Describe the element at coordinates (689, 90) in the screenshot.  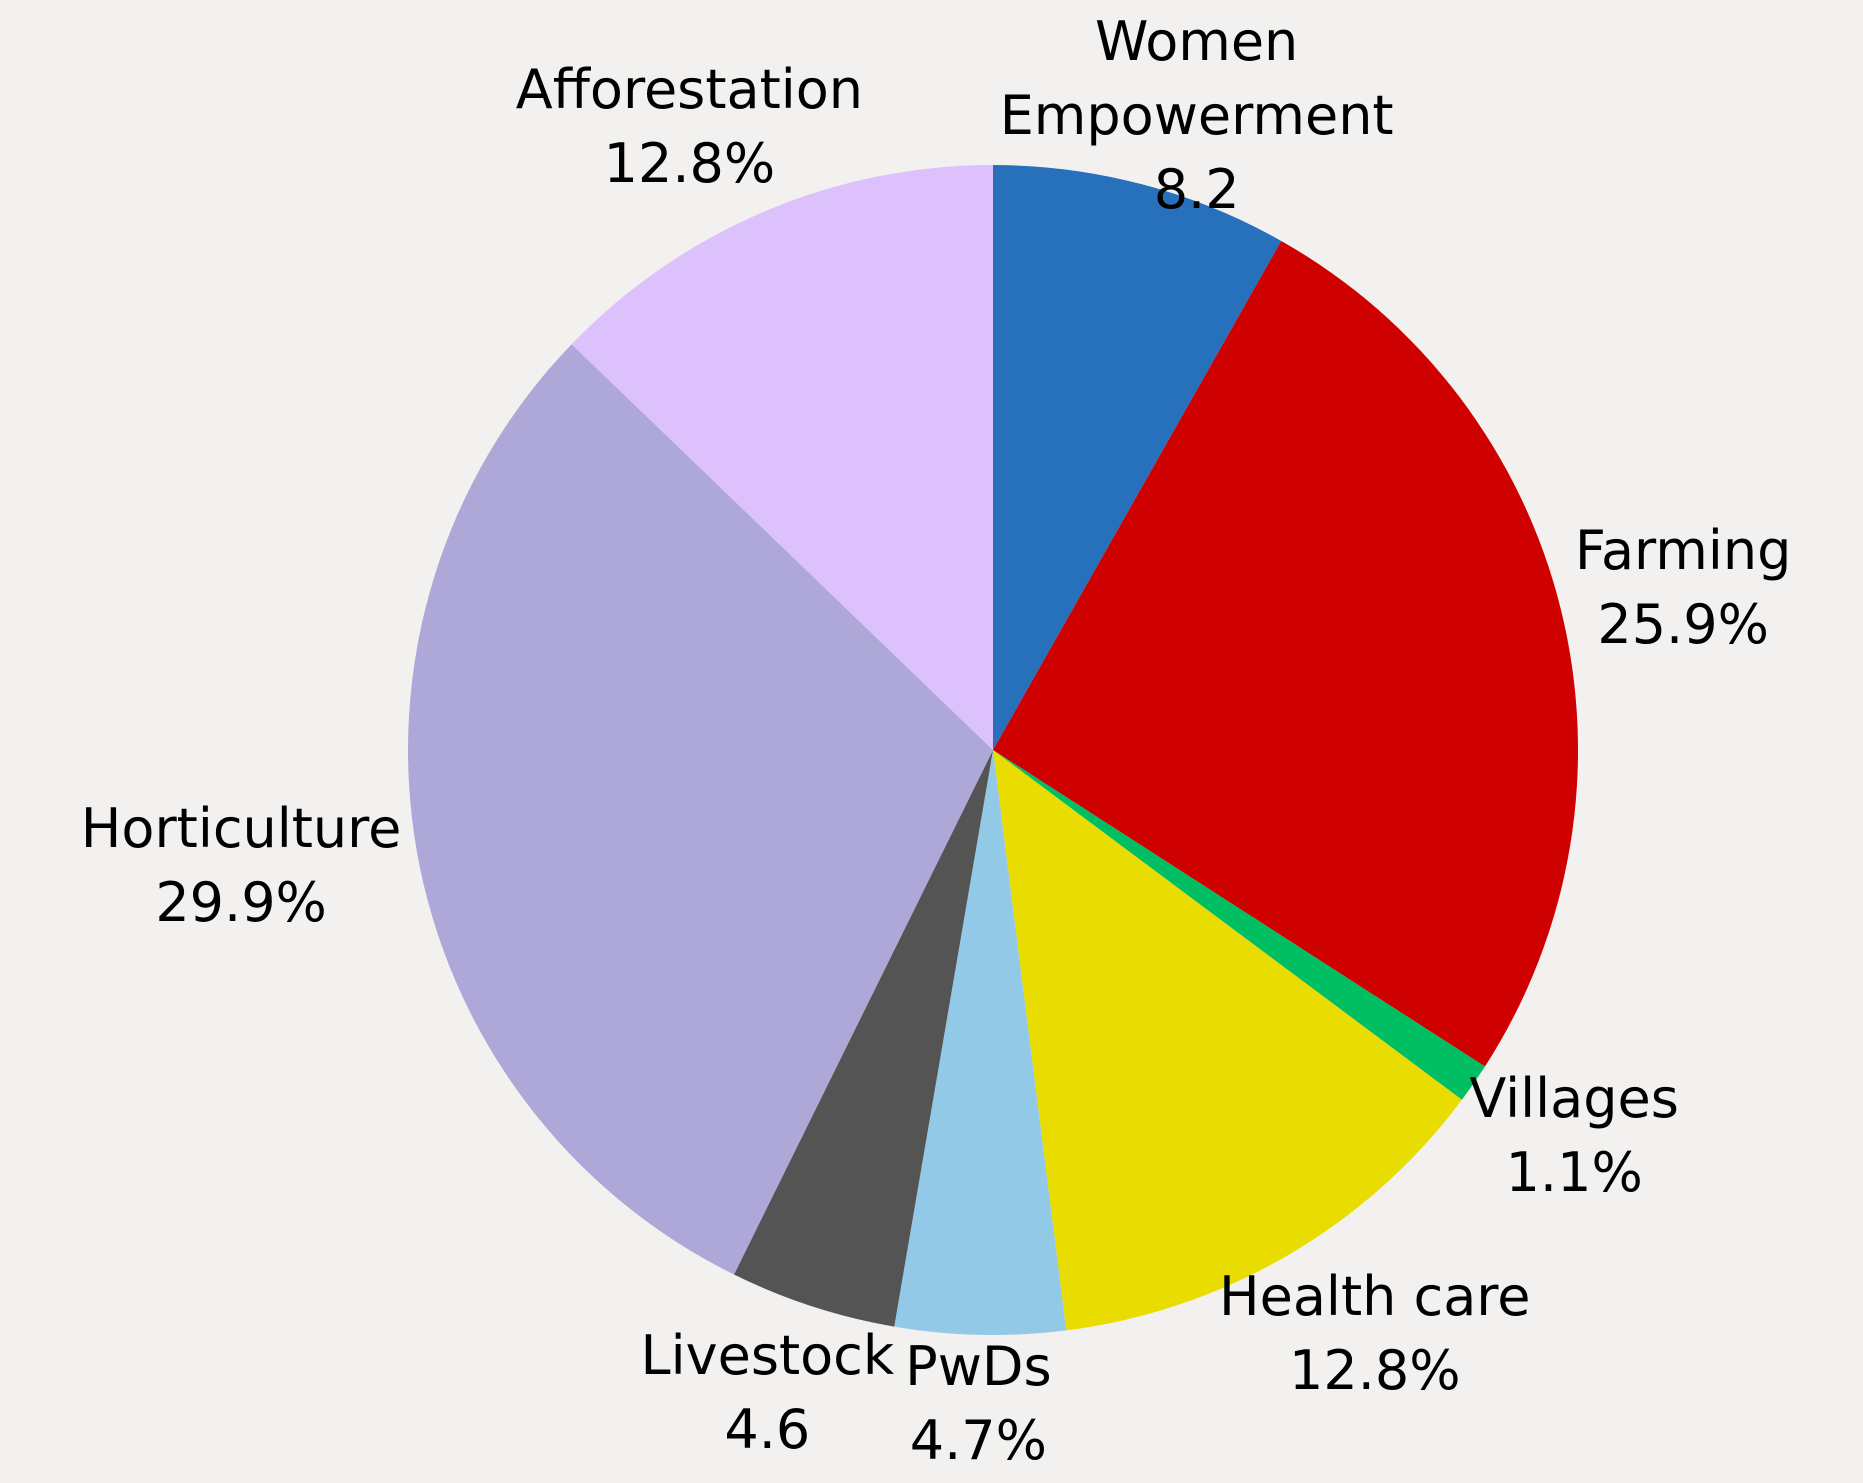
I see `category-label: Afforestation` at that location.